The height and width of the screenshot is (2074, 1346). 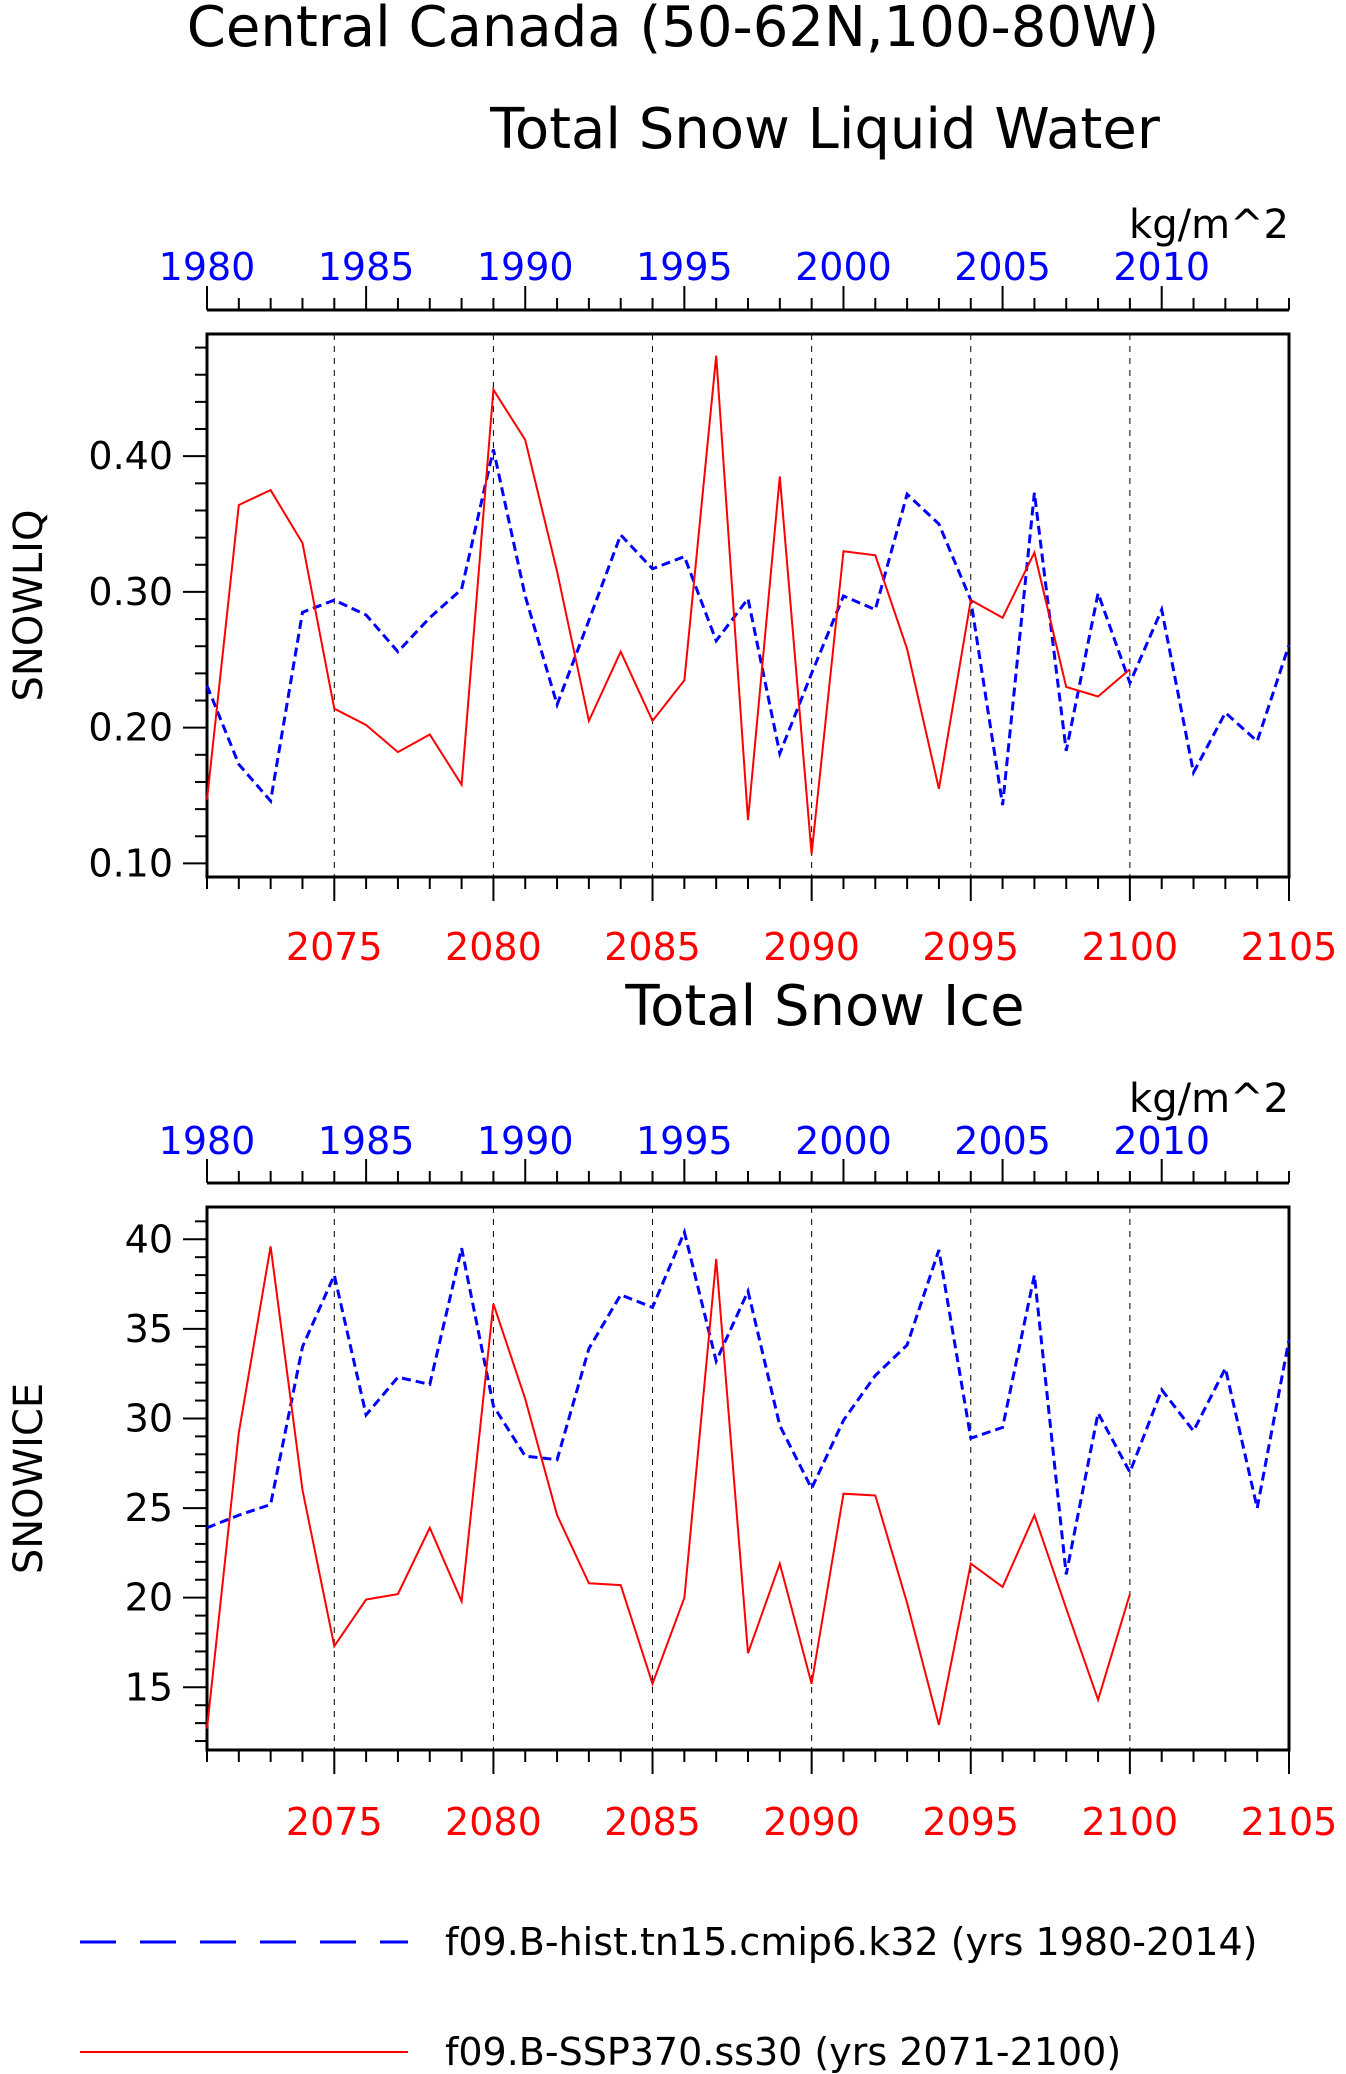 I want to click on y-axis-tick-label: 0.20, so click(x=130, y=728).